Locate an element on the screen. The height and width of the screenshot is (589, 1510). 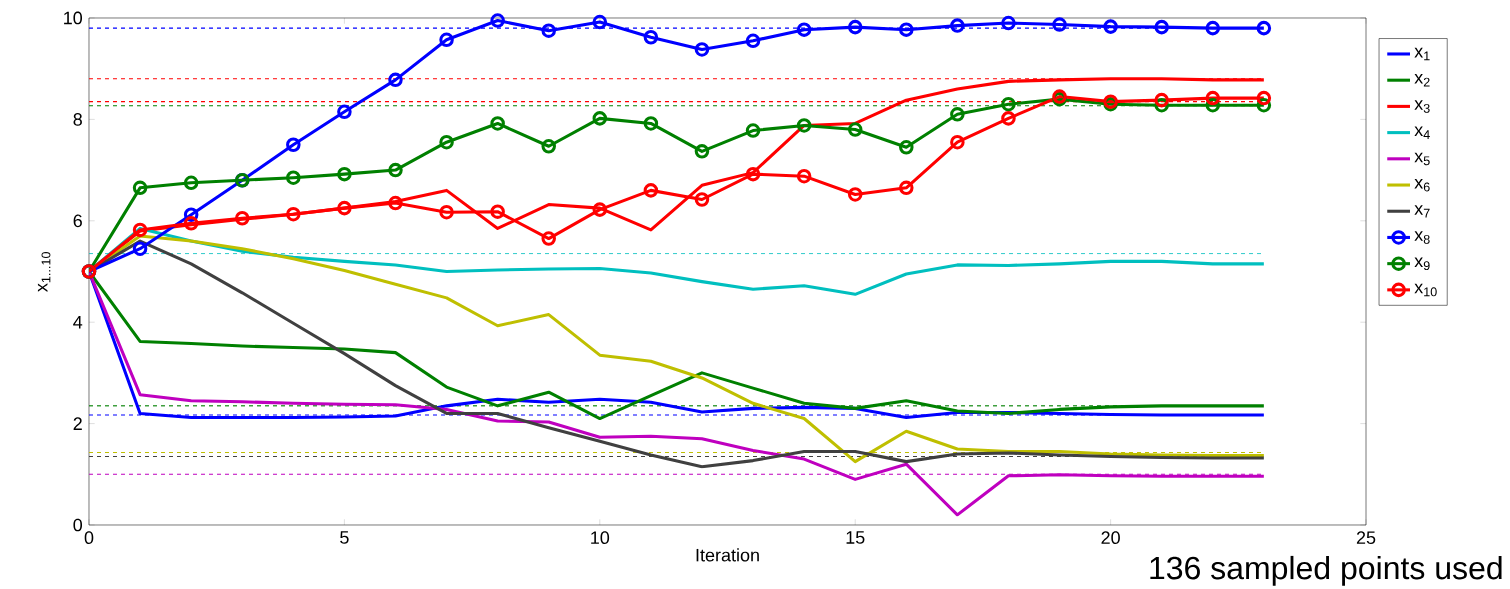
x-axis-title: Iteration is located at coordinates (727, 555).